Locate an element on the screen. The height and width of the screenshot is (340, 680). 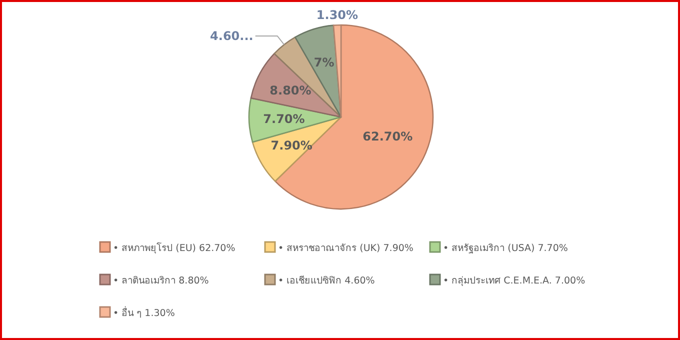
data-label: 8.80% is located at coordinates (291, 90).